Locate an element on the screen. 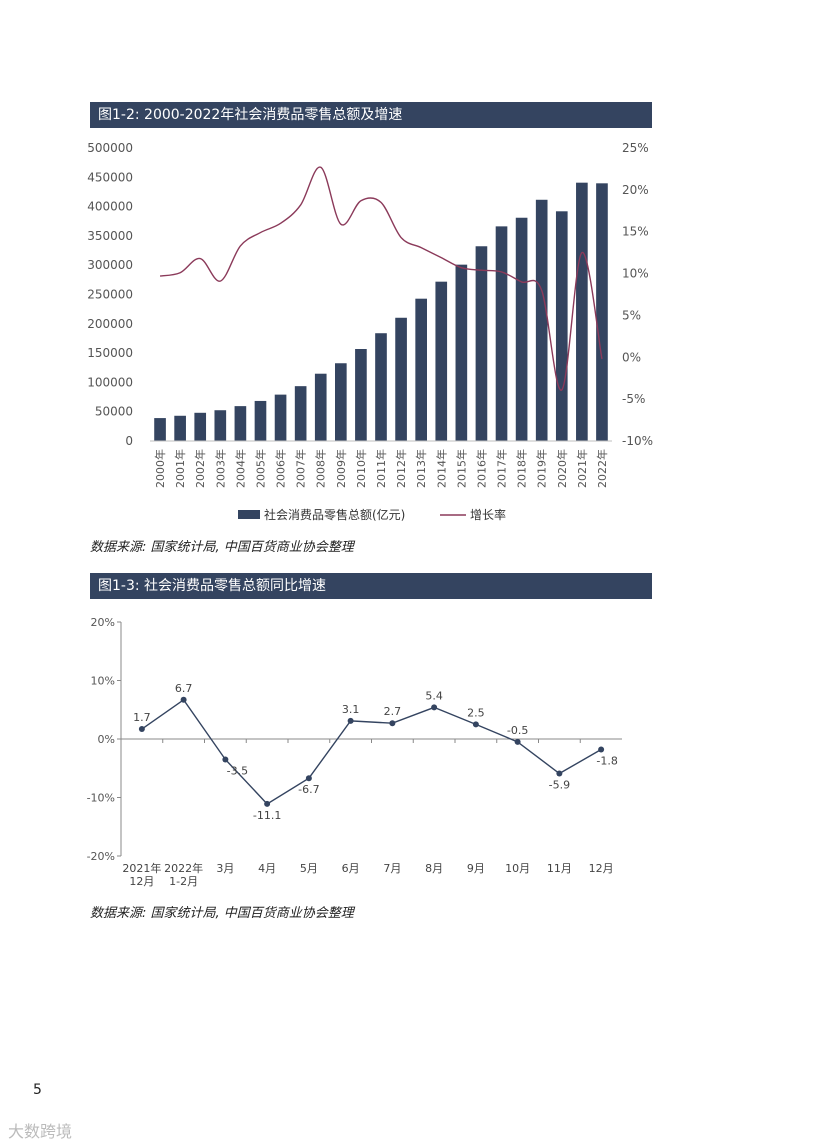 This screenshot has height=1145, width=816. y-axis-tick: 10% is located at coordinates (103, 681).